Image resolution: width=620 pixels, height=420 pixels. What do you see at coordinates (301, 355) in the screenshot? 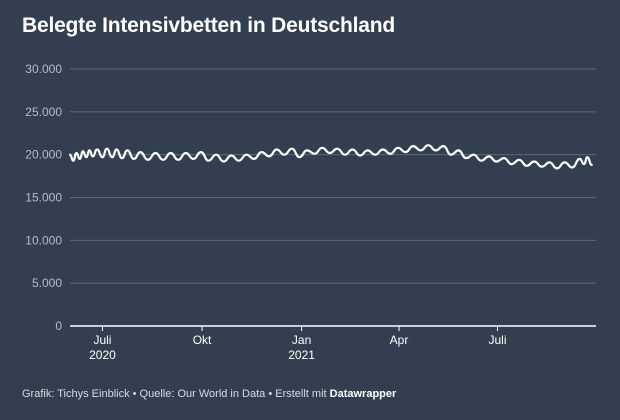
I see `x-tick-year-label: 2021` at bounding box center [301, 355].